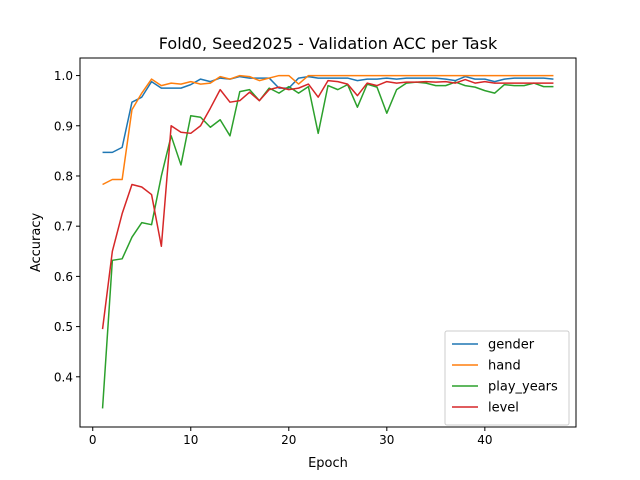 The width and height of the screenshot is (640, 480). What do you see at coordinates (386, 440) in the screenshot?
I see `x-tick-label: 30` at bounding box center [386, 440].